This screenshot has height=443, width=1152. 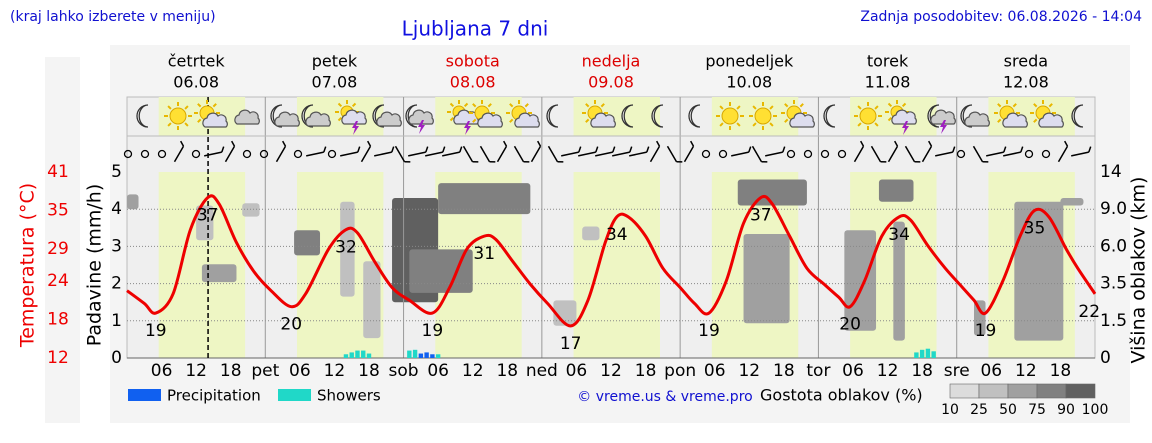 I want to click on temp-tick-label: 24, so click(x=58, y=281).